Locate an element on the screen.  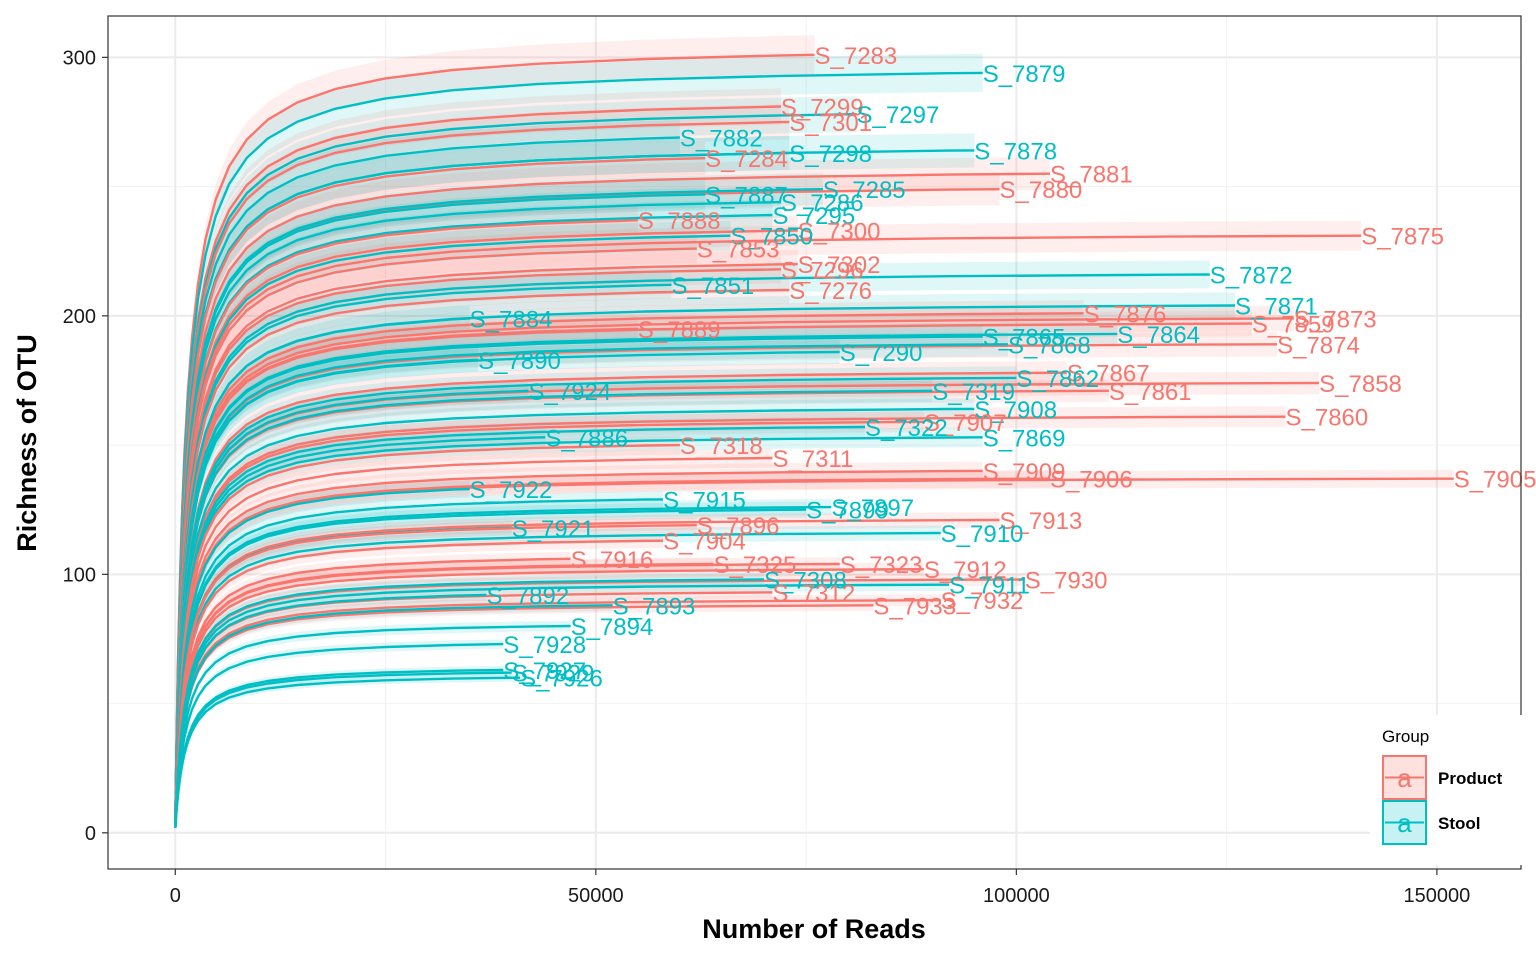
curve-label: S_7909 is located at coordinates (1024, 472).